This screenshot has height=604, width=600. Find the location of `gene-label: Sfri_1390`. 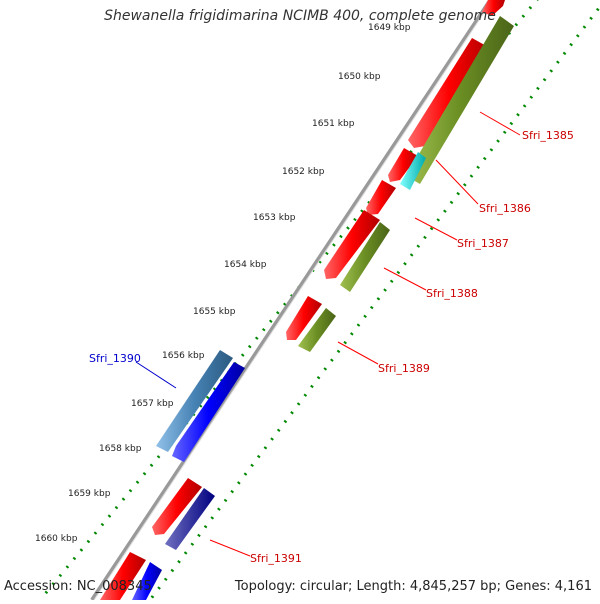

gene-label: Sfri_1390 is located at coordinates (115, 358).